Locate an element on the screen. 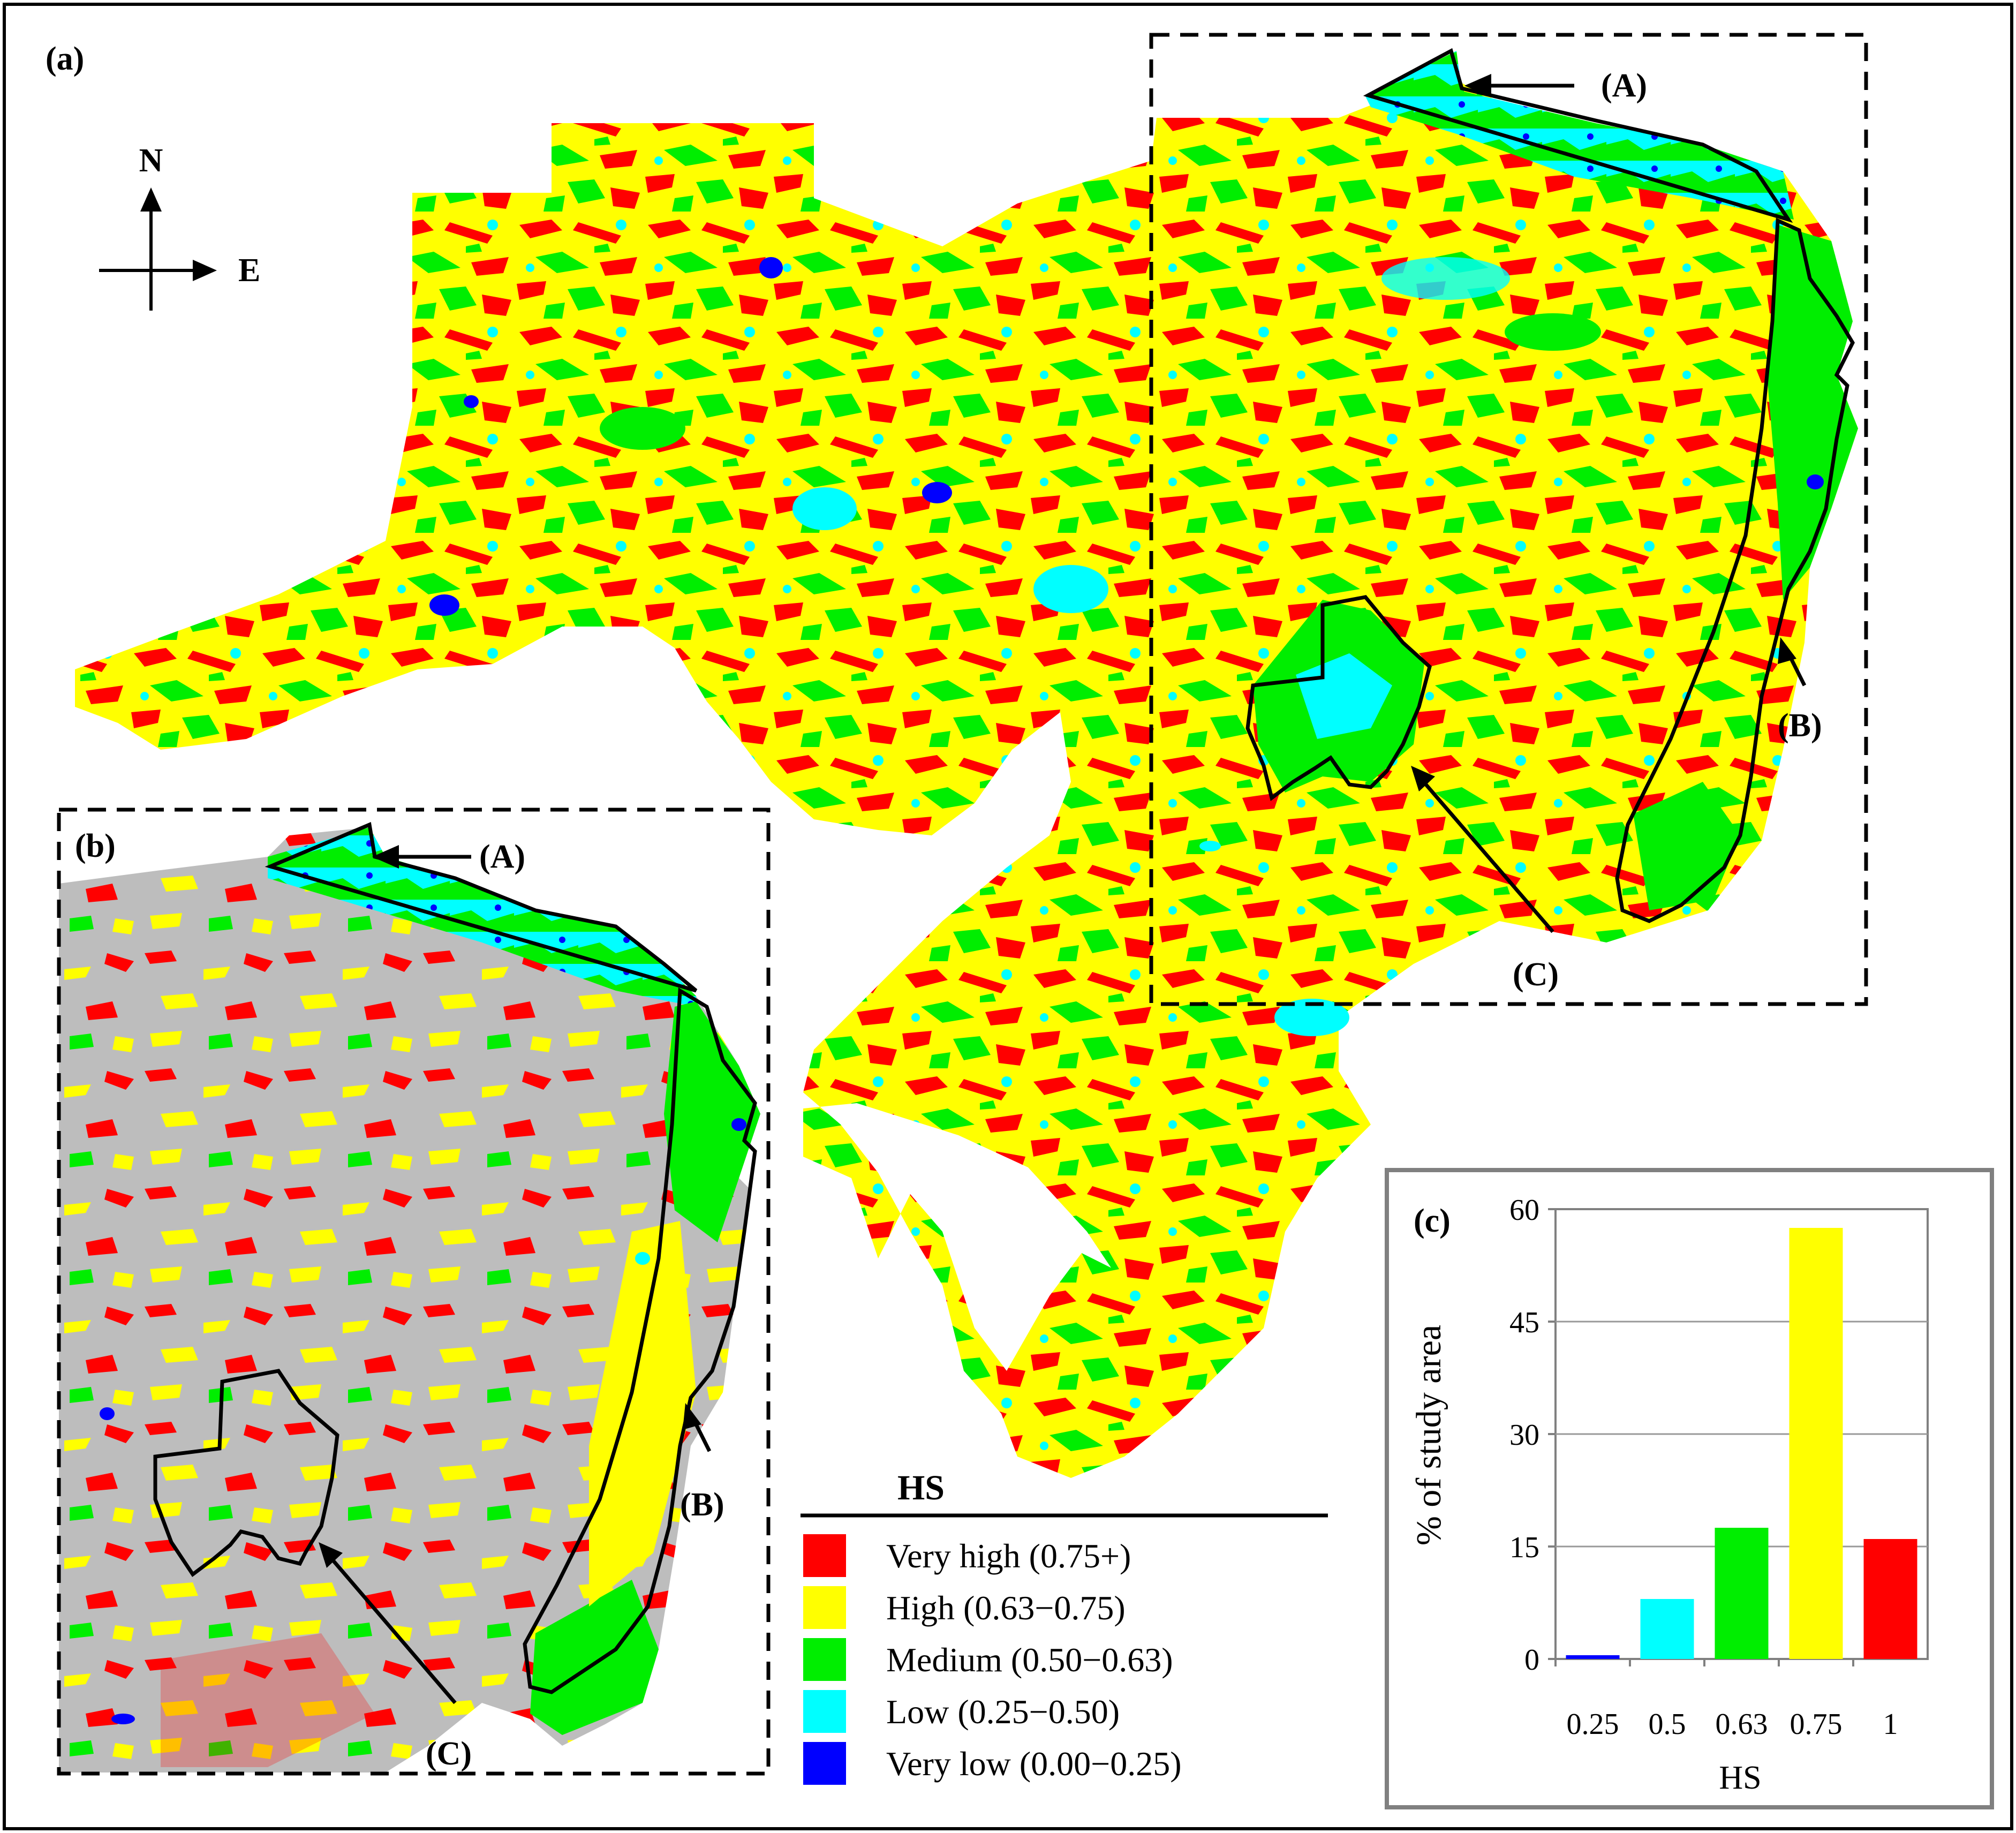 This screenshot has width=2016, height=1833. north-arrow is located at coordinates (158, 249).